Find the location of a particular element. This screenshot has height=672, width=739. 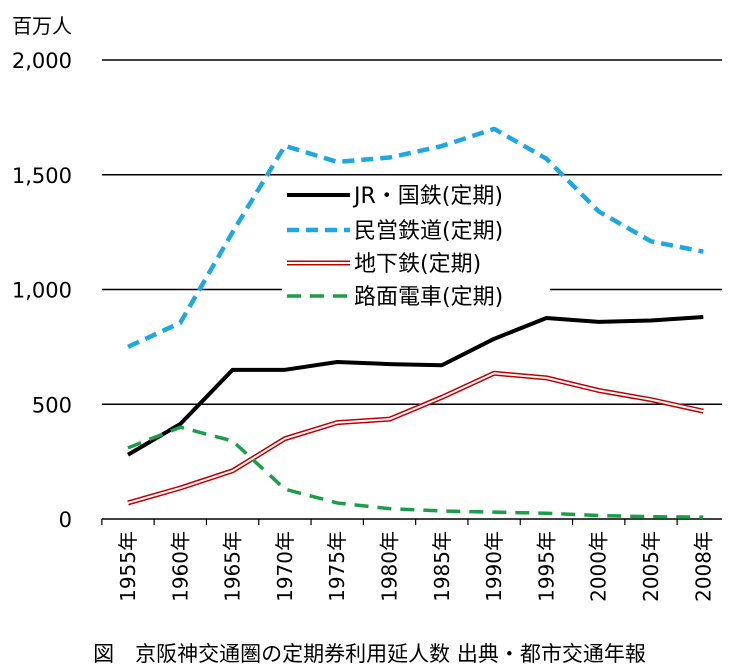

x-tick-label: 1955年 is located at coordinates (128, 566).